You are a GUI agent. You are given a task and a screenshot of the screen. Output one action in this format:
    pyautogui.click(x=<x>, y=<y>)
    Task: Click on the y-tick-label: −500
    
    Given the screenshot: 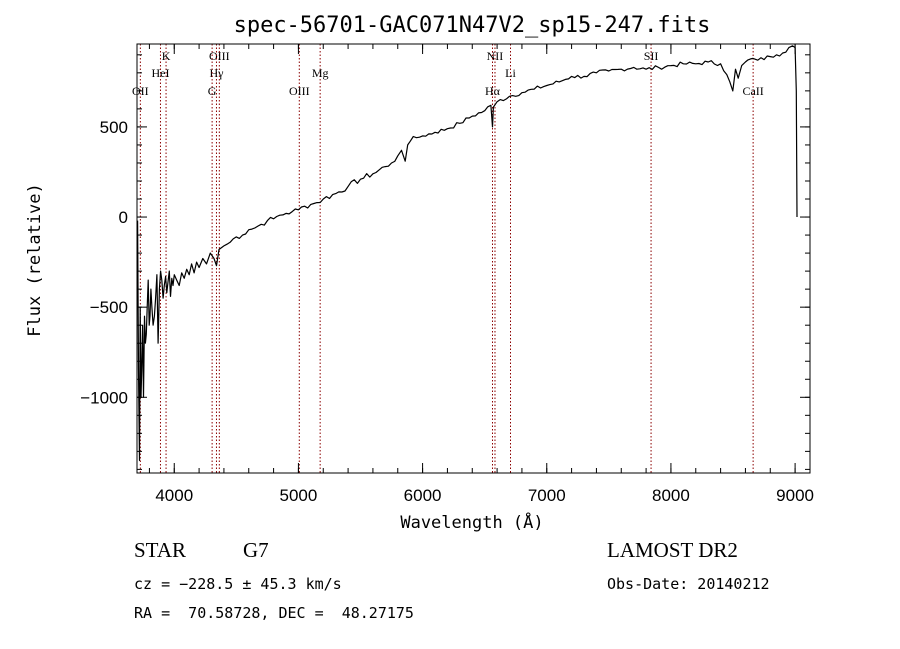 What is the action you would take?
    pyautogui.click(x=109, y=307)
    